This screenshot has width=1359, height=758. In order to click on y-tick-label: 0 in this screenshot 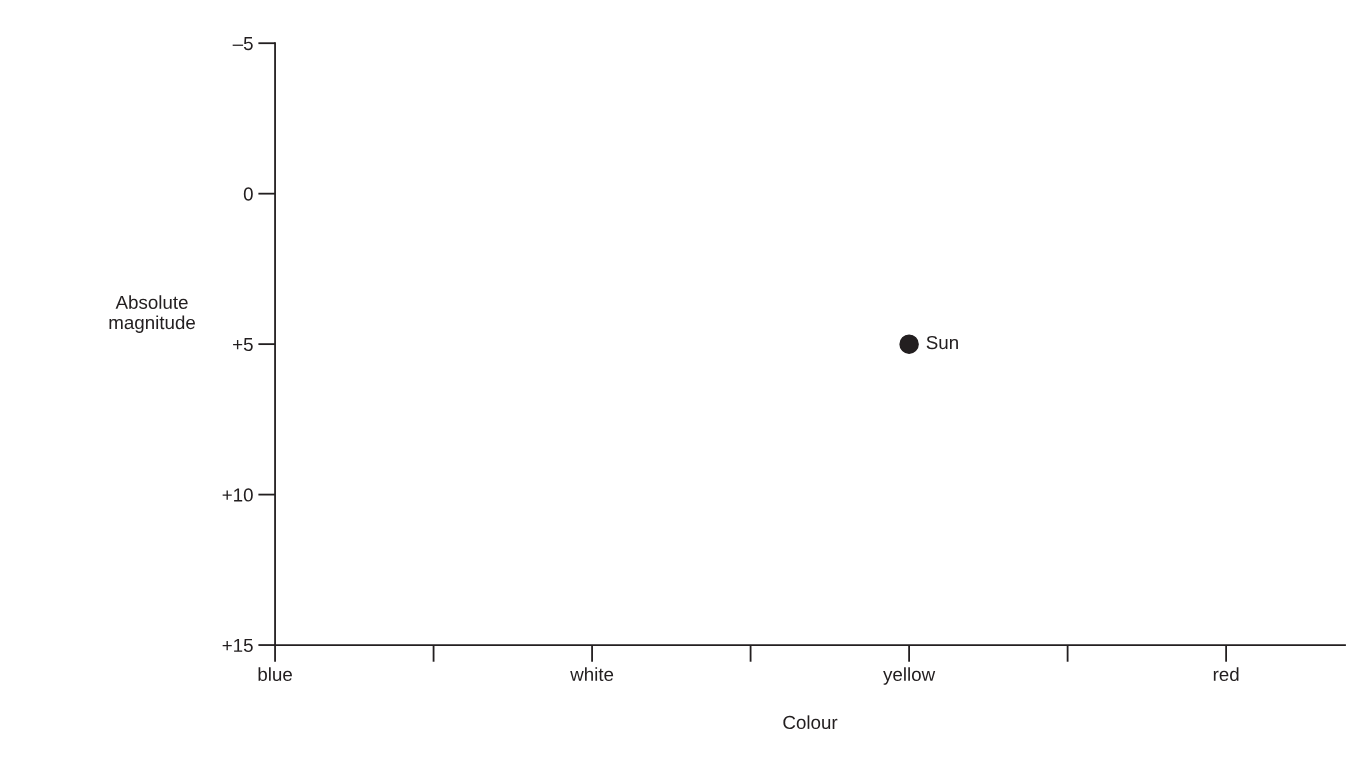, I will do `click(248, 194)`.